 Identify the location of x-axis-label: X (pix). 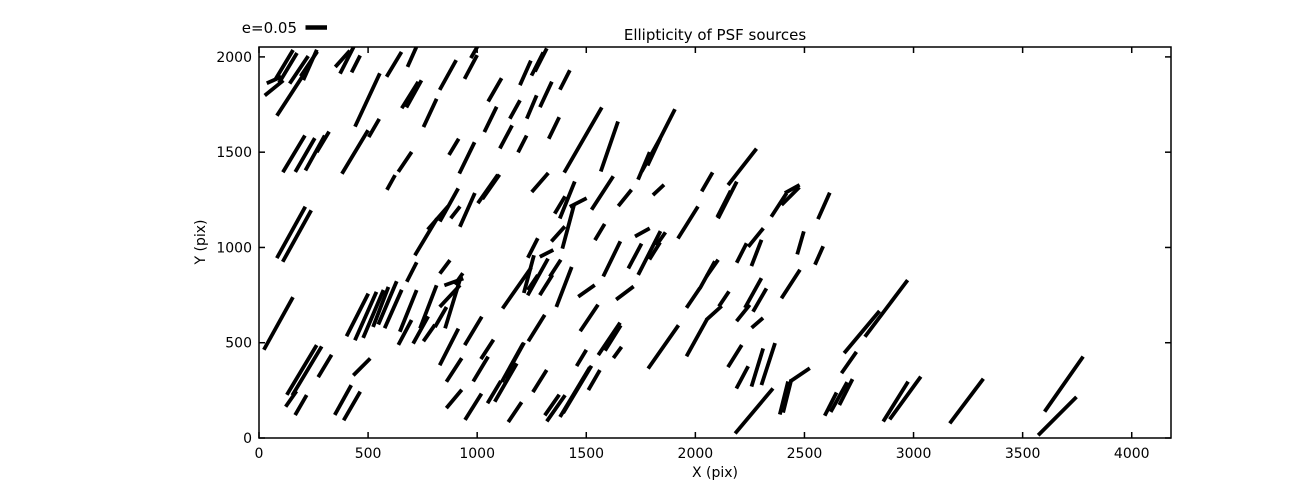
(715, 473).